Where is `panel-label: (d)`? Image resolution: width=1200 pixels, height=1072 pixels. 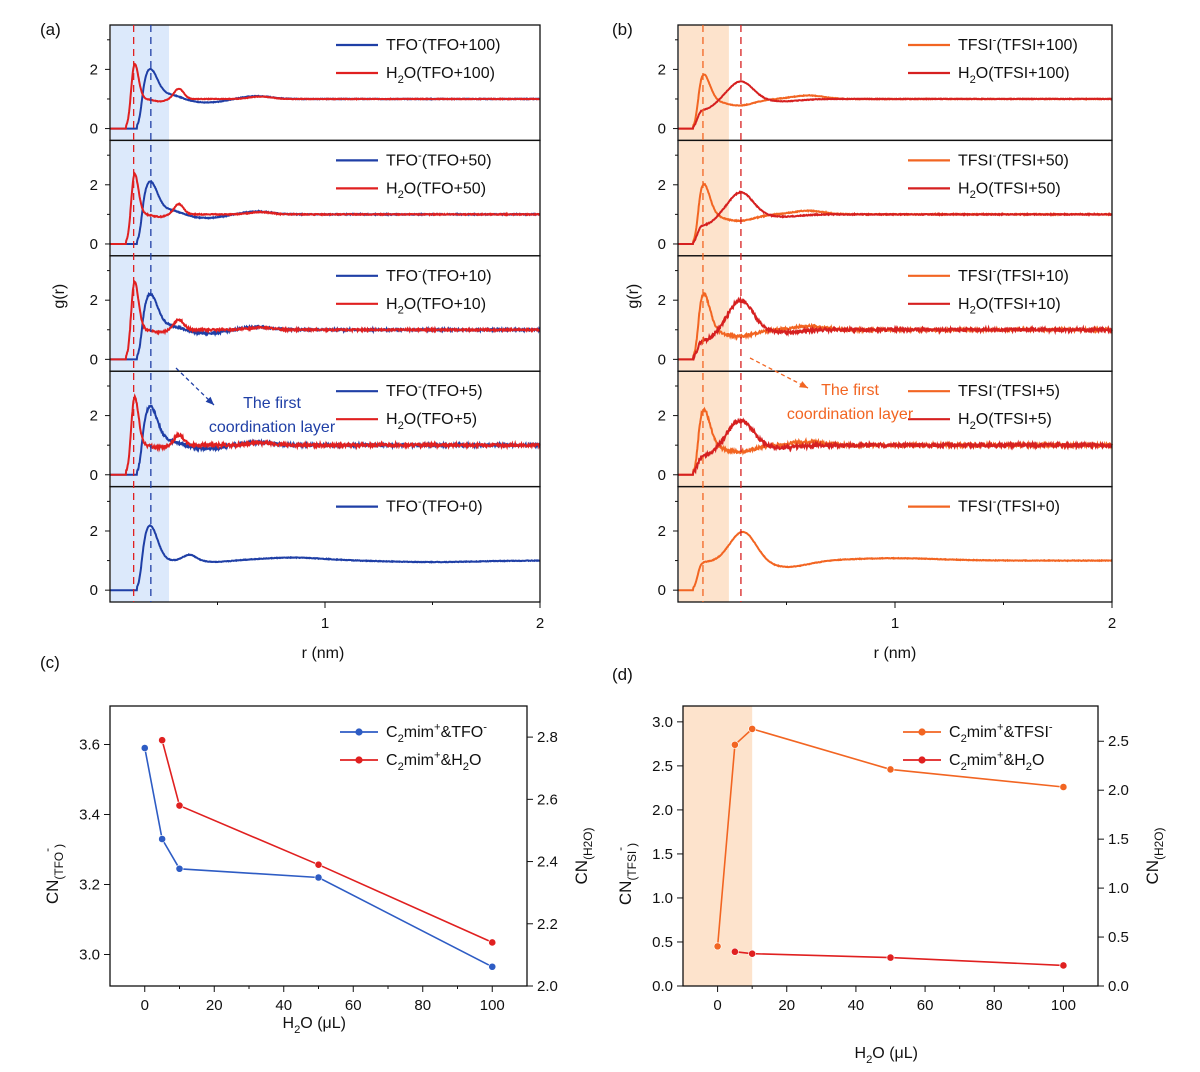
panel-label: (d) is located at coordinates (622, 674).